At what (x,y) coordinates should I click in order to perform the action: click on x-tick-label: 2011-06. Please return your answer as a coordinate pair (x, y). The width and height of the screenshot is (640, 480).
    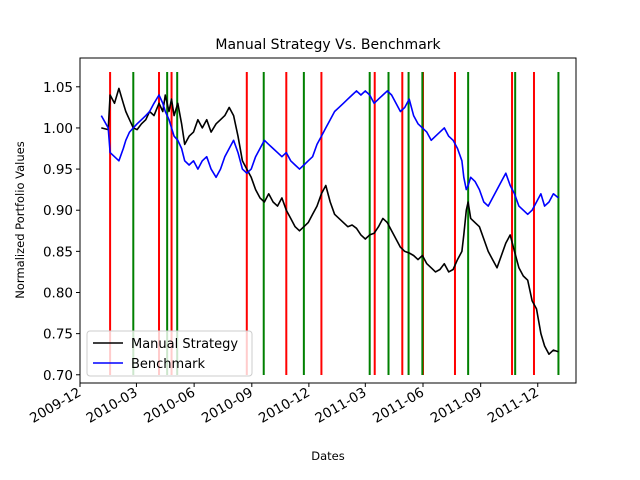
    Looking at the image, I should click on (398, 406).